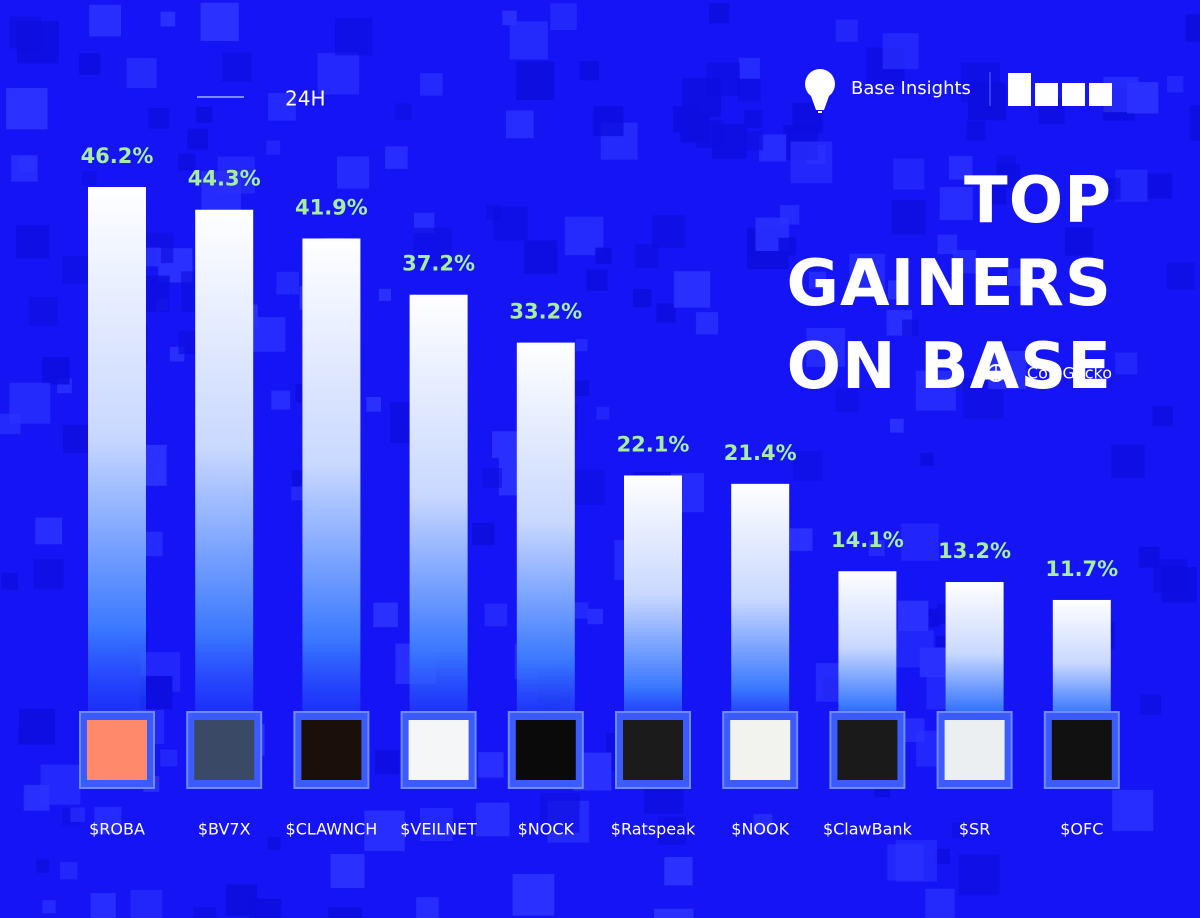  I want to click on value-label: 37.2%, so click(438, 264).